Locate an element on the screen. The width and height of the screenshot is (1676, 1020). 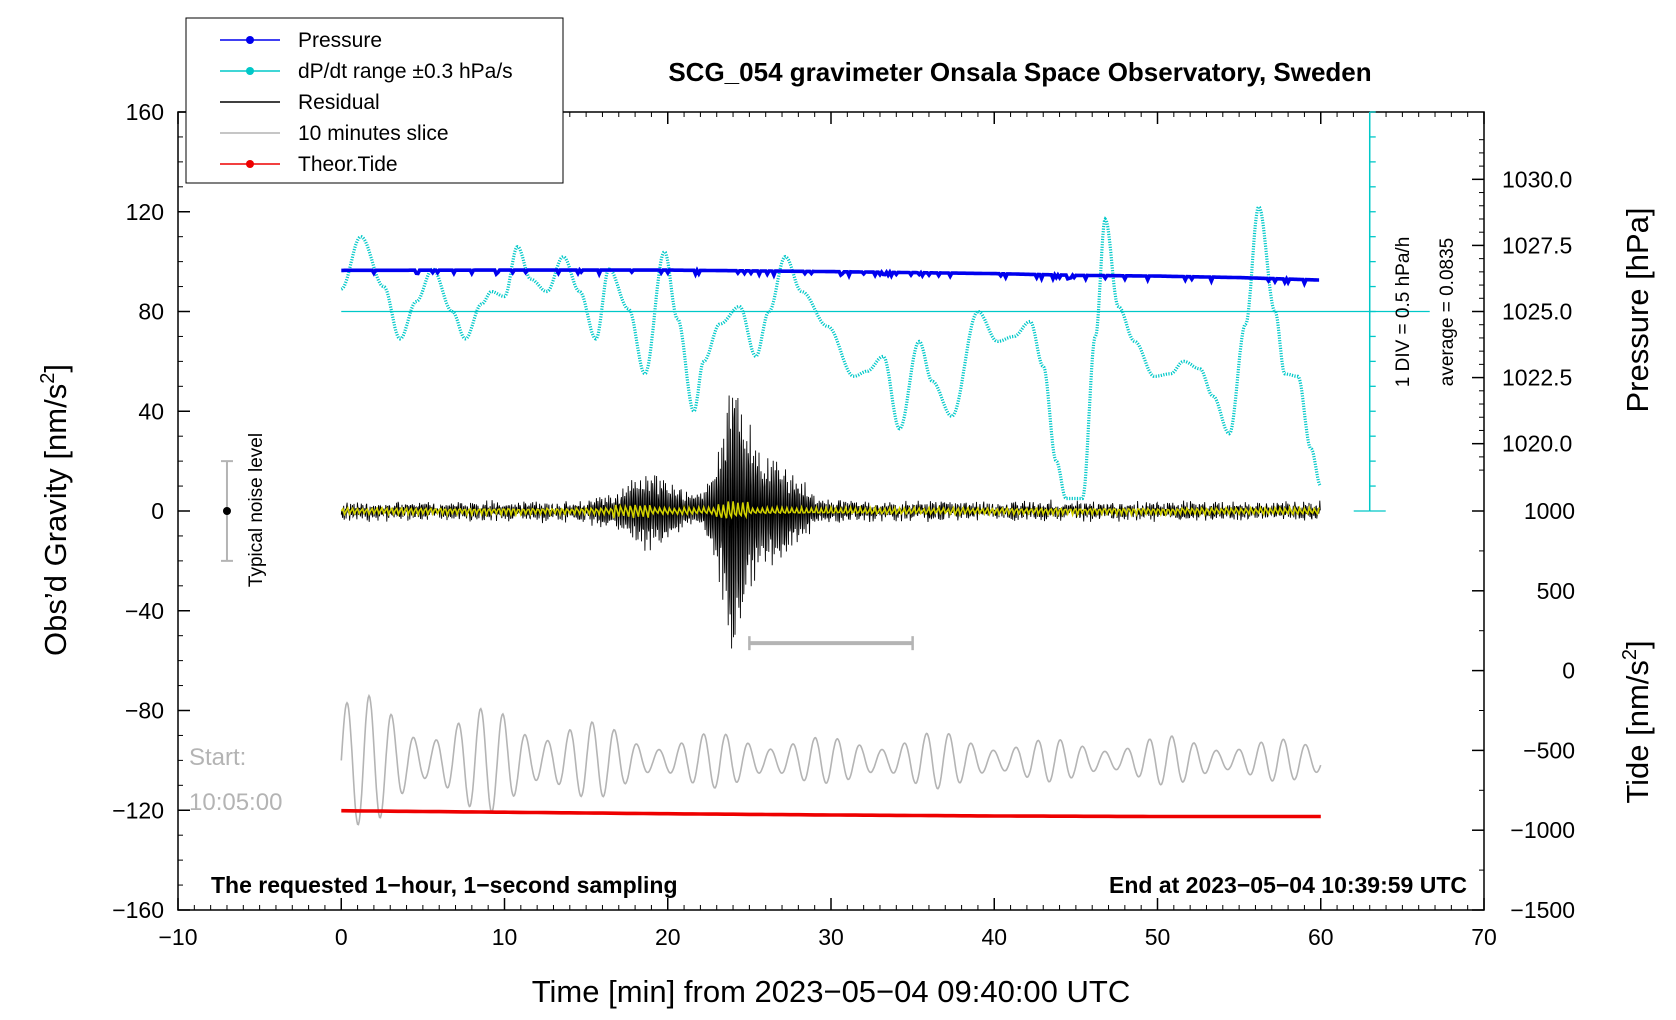
y-left-tick-label: −160 is located at coordinates (138, 910).